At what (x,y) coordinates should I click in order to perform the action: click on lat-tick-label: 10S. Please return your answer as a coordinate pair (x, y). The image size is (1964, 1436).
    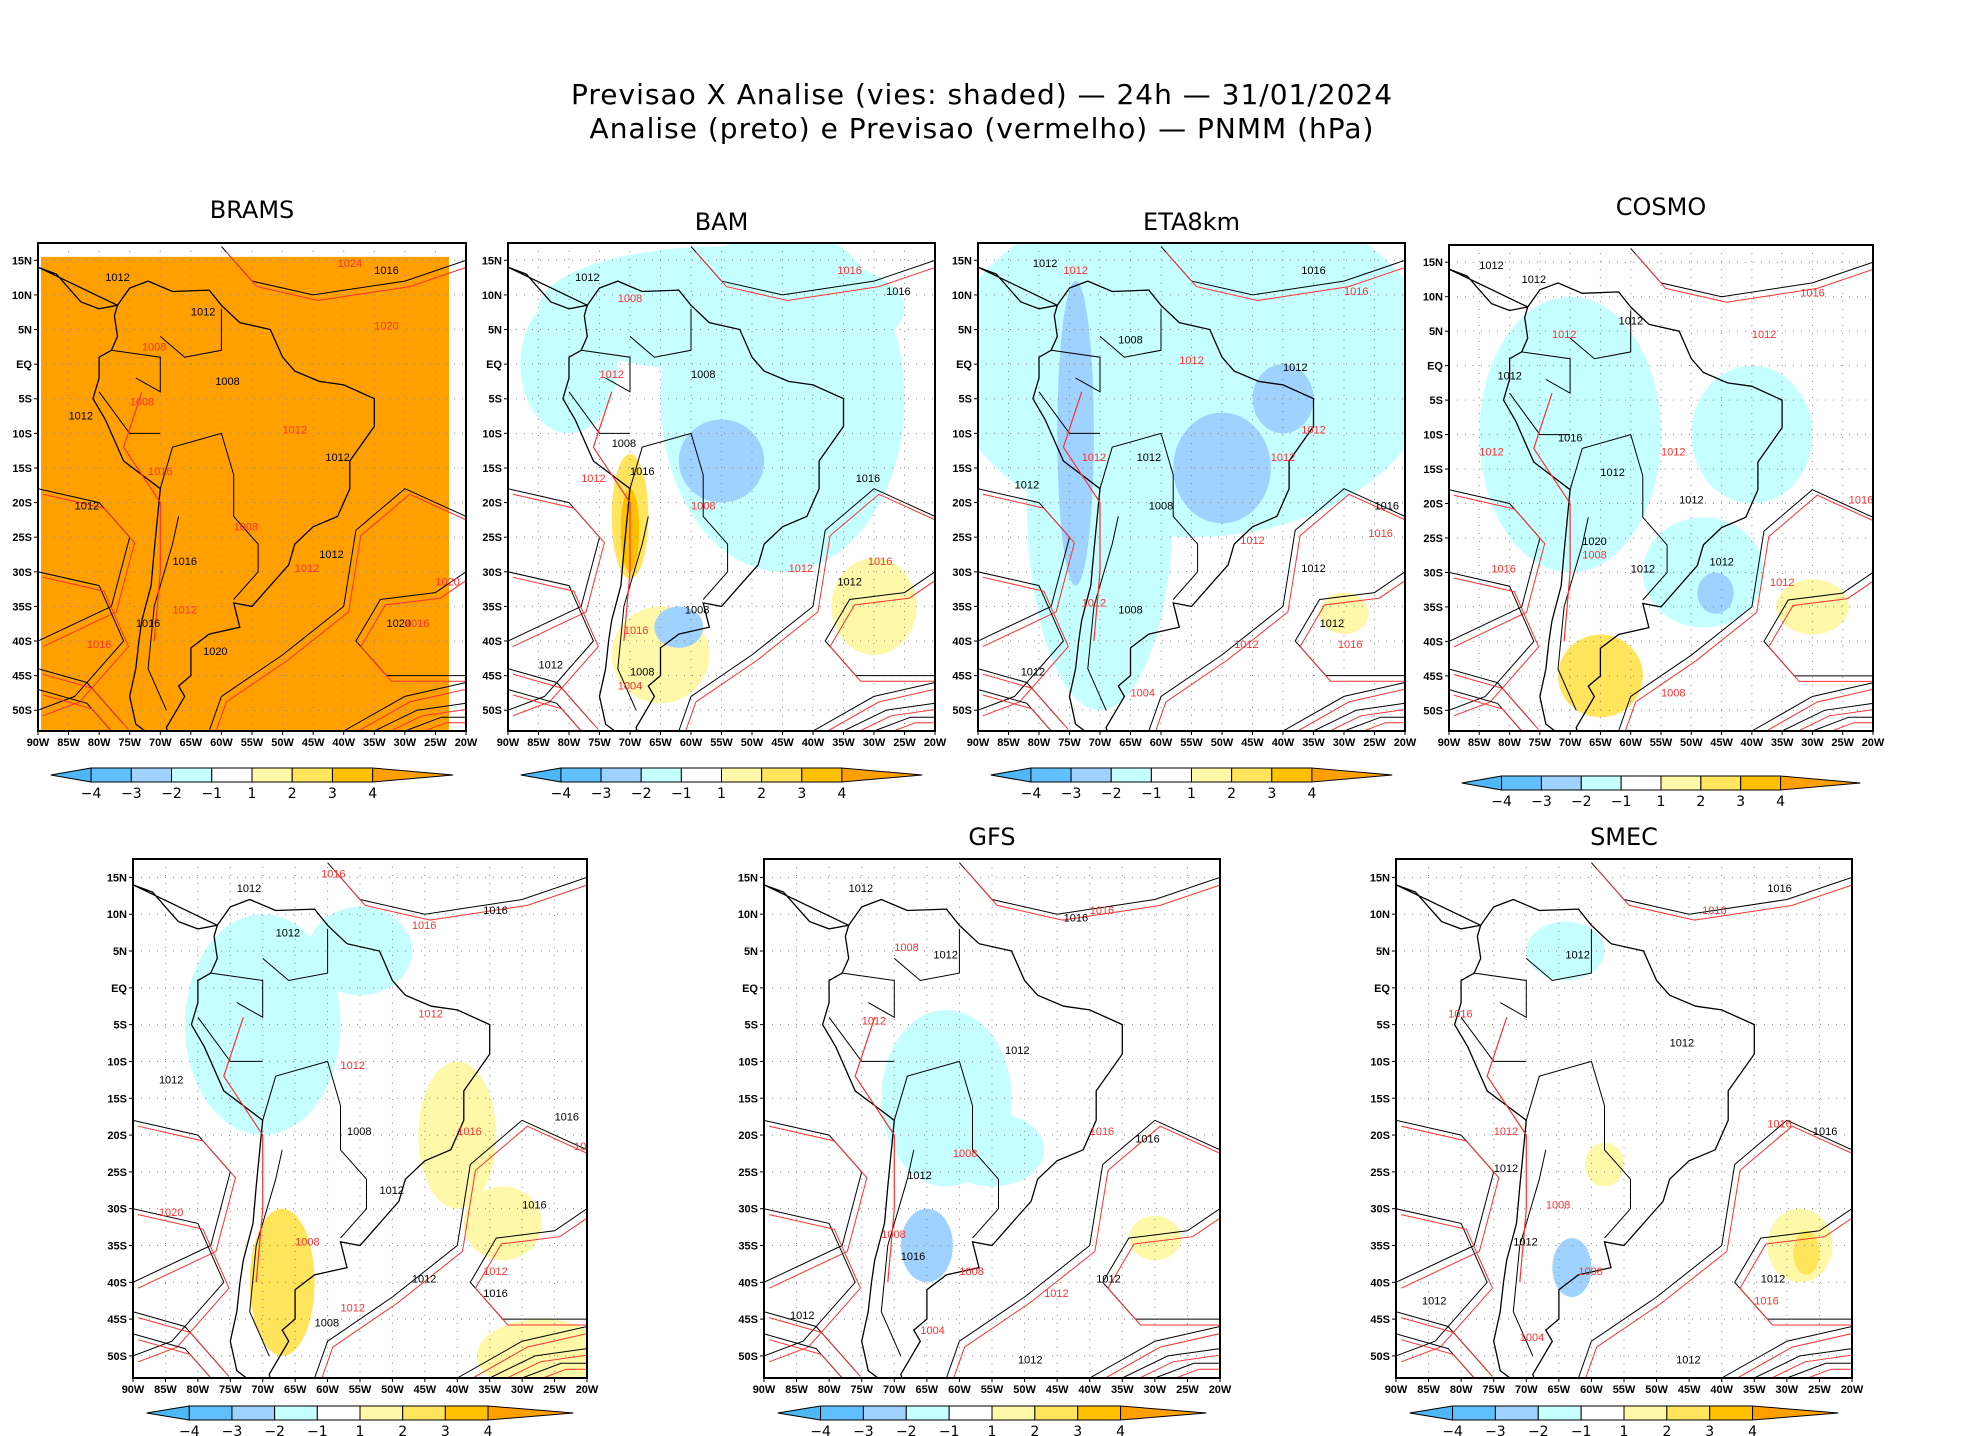
    Looking at the image, I should click on (1380, 1062).